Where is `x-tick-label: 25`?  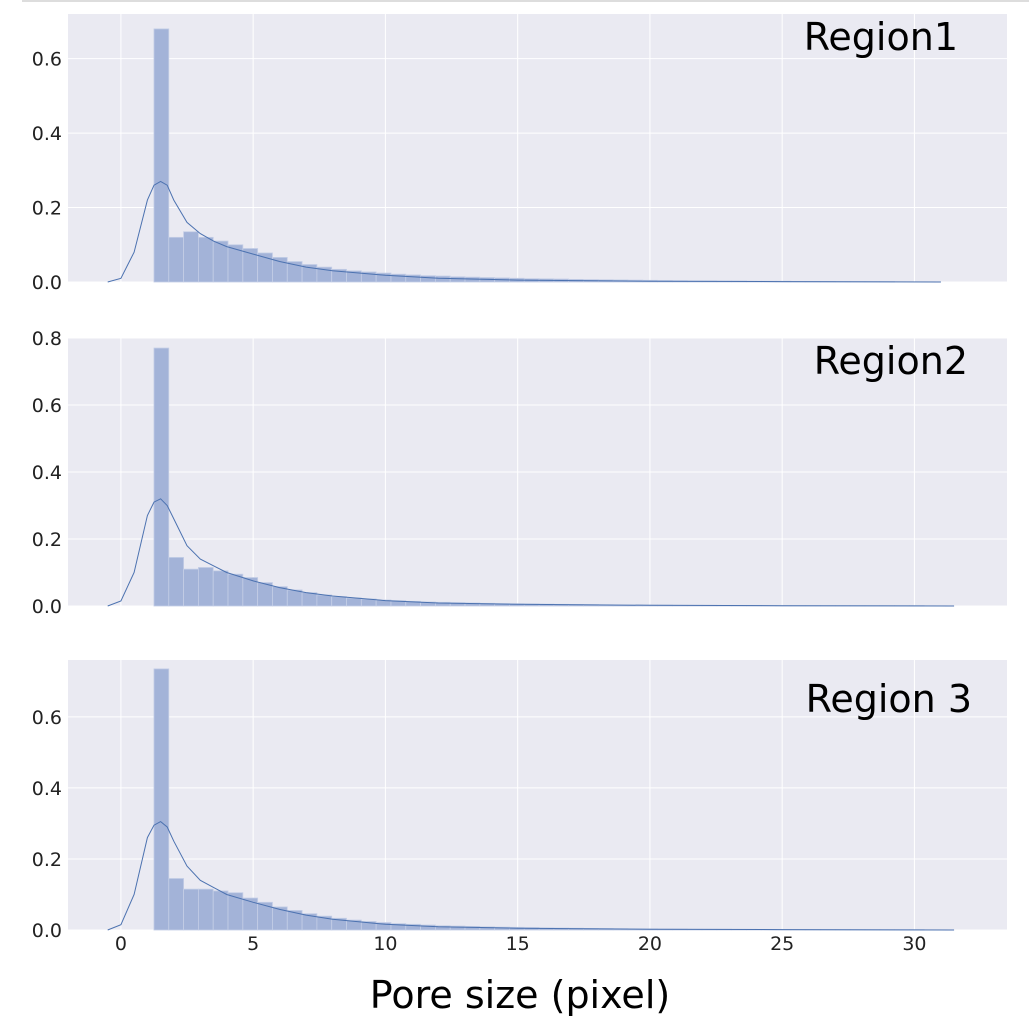 x-tick-label: 25 is located at coordinates (782, 944).